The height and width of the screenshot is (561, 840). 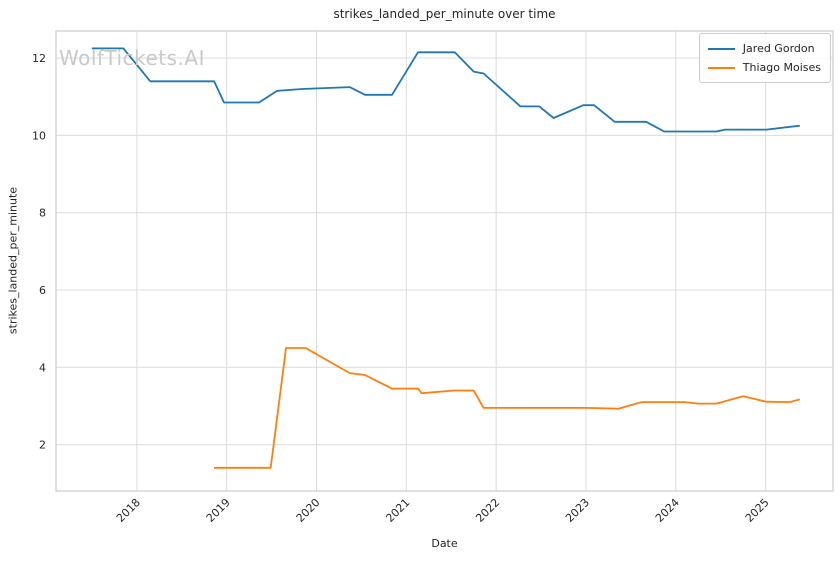 I want to click on legend-label: Thiago Moises, so click(x=781, y=67).